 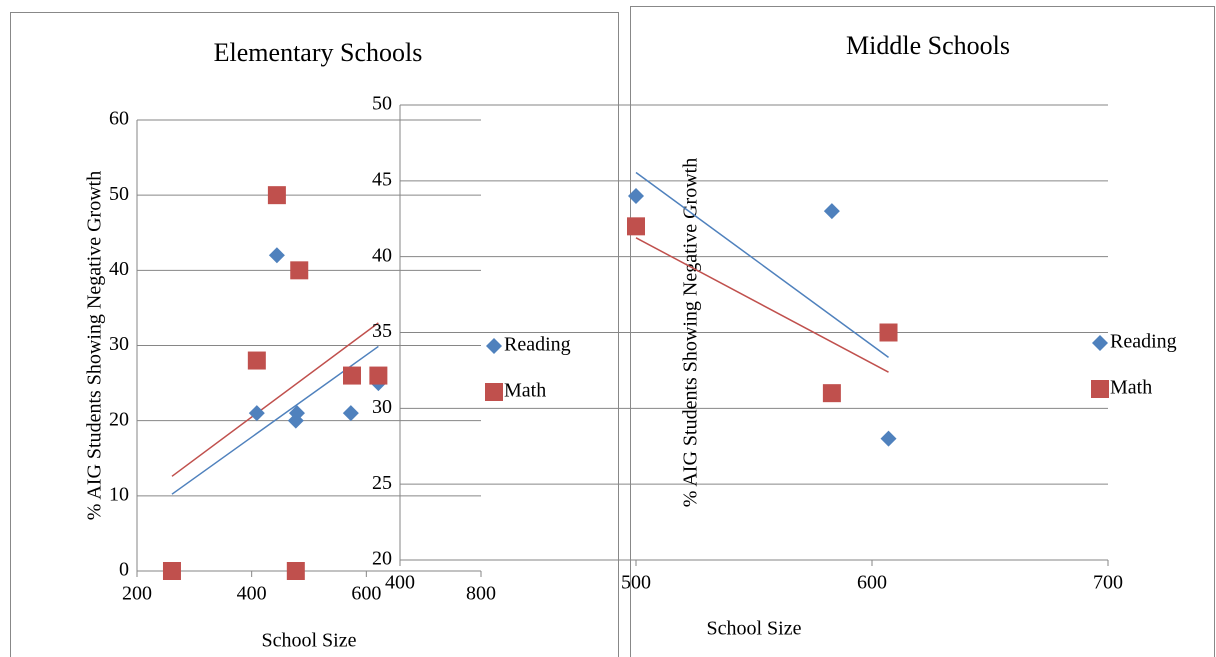 I want to click on chart-title: Middle Schools, so click(x=928, y=45).